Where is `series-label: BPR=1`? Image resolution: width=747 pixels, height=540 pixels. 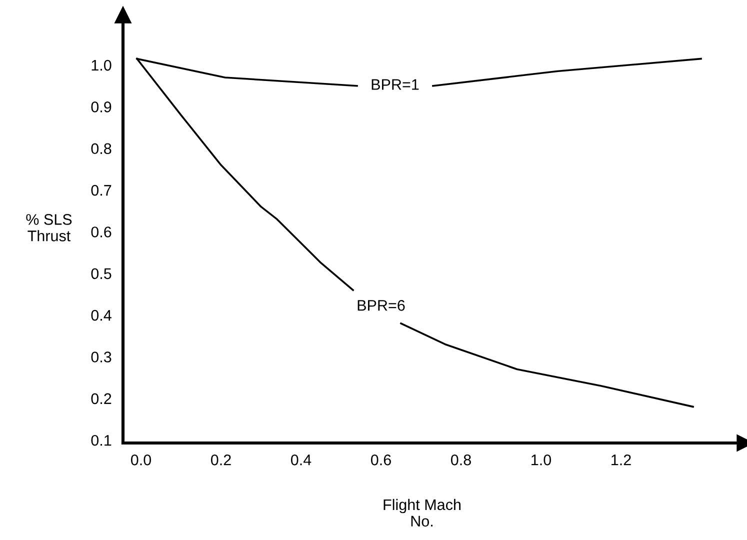 series-label: BPR=1 is located at coordinates (395, 84).